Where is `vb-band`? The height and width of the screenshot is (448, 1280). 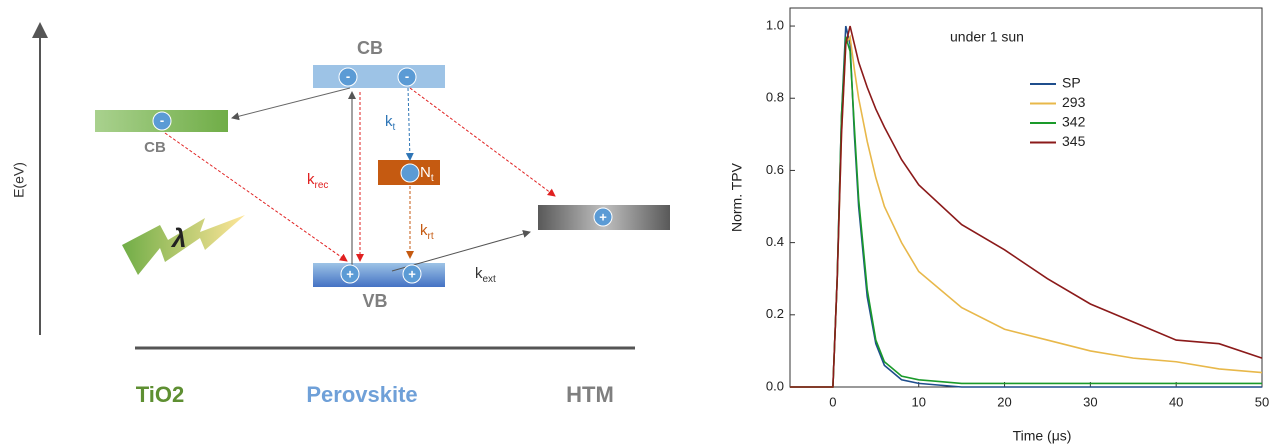 vb-band is located at coordinates (379, 275).